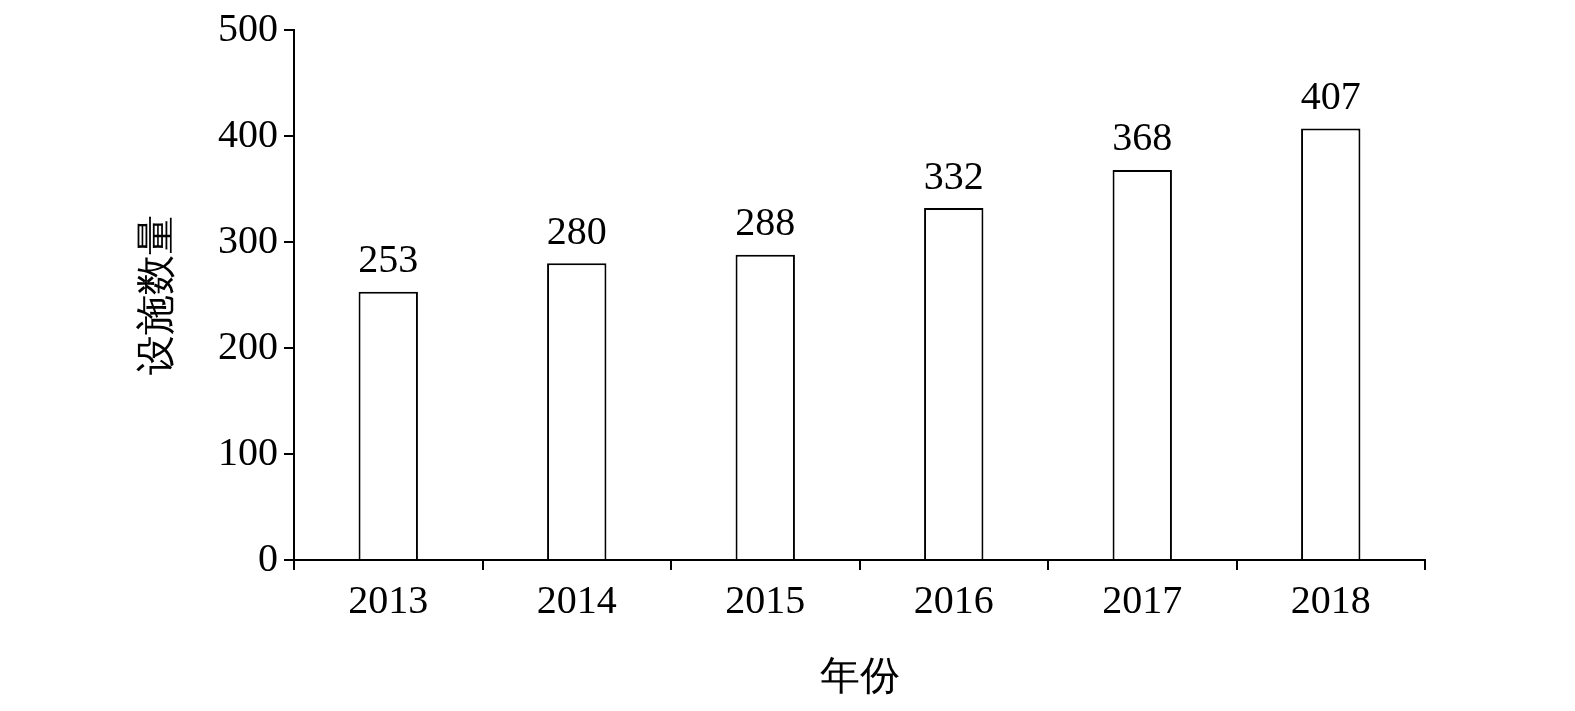  I want to click on data-label: 280, so click(576, 230).